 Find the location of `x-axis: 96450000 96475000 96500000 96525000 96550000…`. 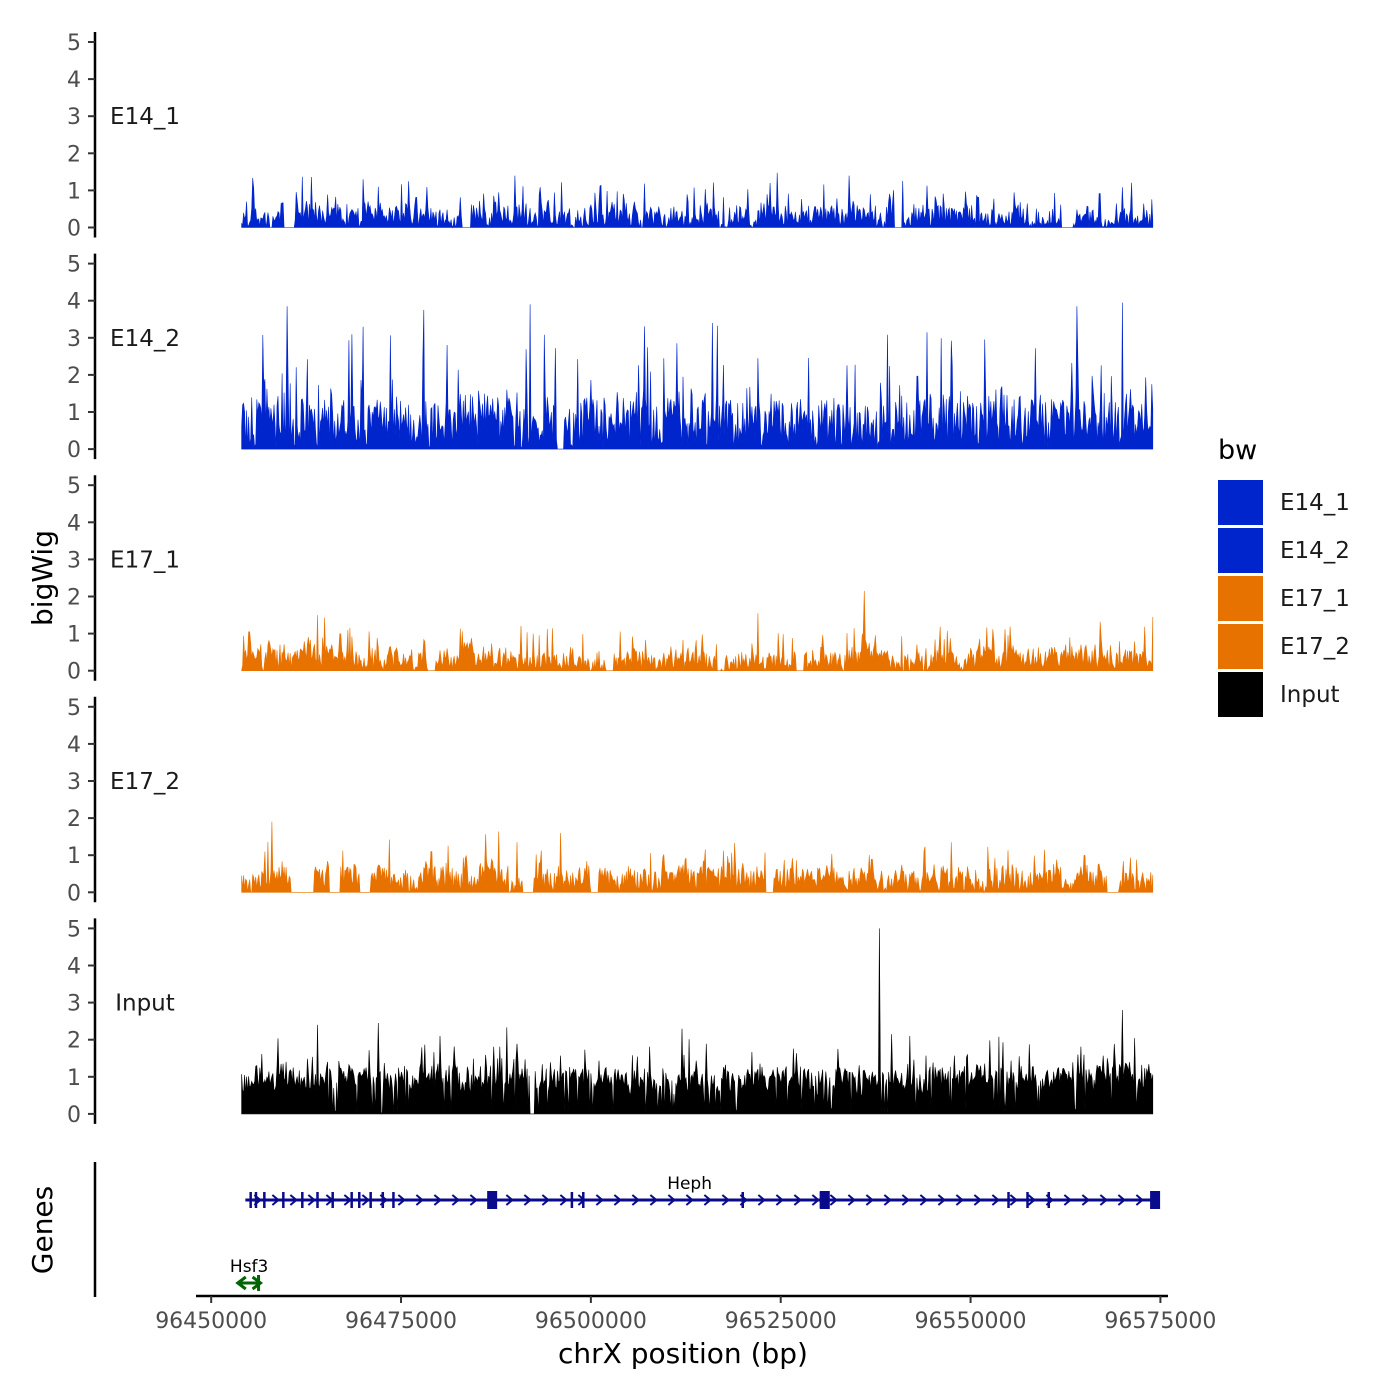

x-axis: 96450000 96475000 96500000 96525000 96550000… is located at coordinates (685, 1314).